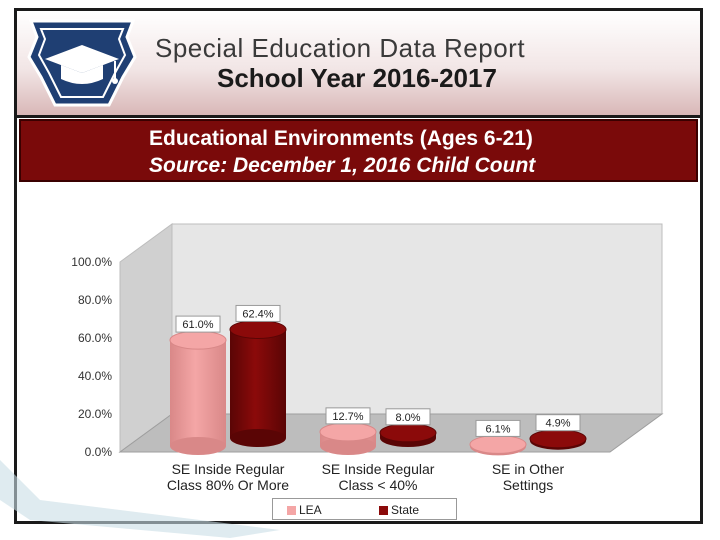  I want to click on y-tick-label: 40.0%, so click(95, 376).